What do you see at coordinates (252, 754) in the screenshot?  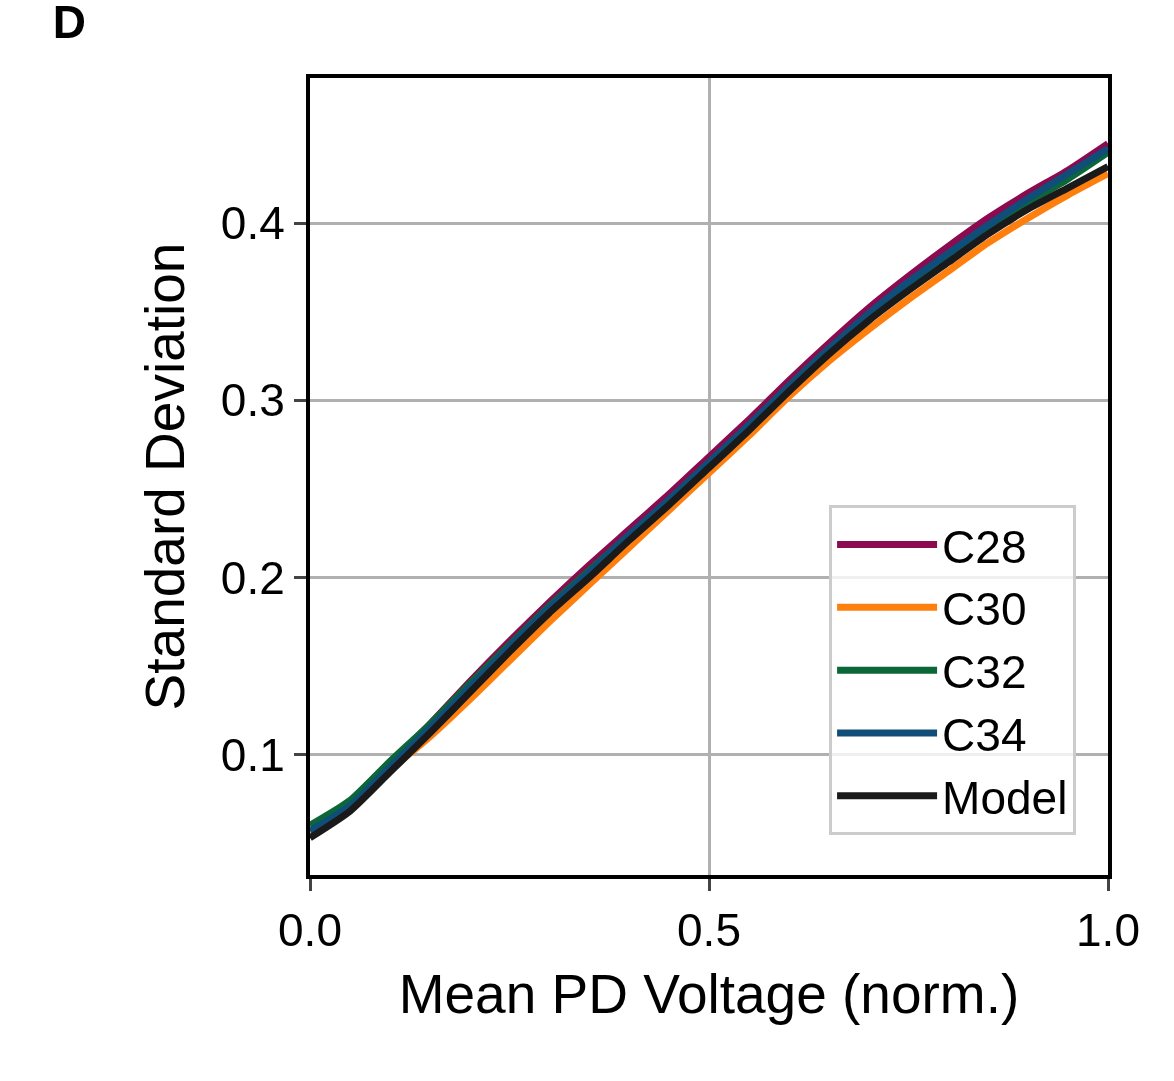 I see `y-tick-label: 0.1` at bounding box center [252, 754].